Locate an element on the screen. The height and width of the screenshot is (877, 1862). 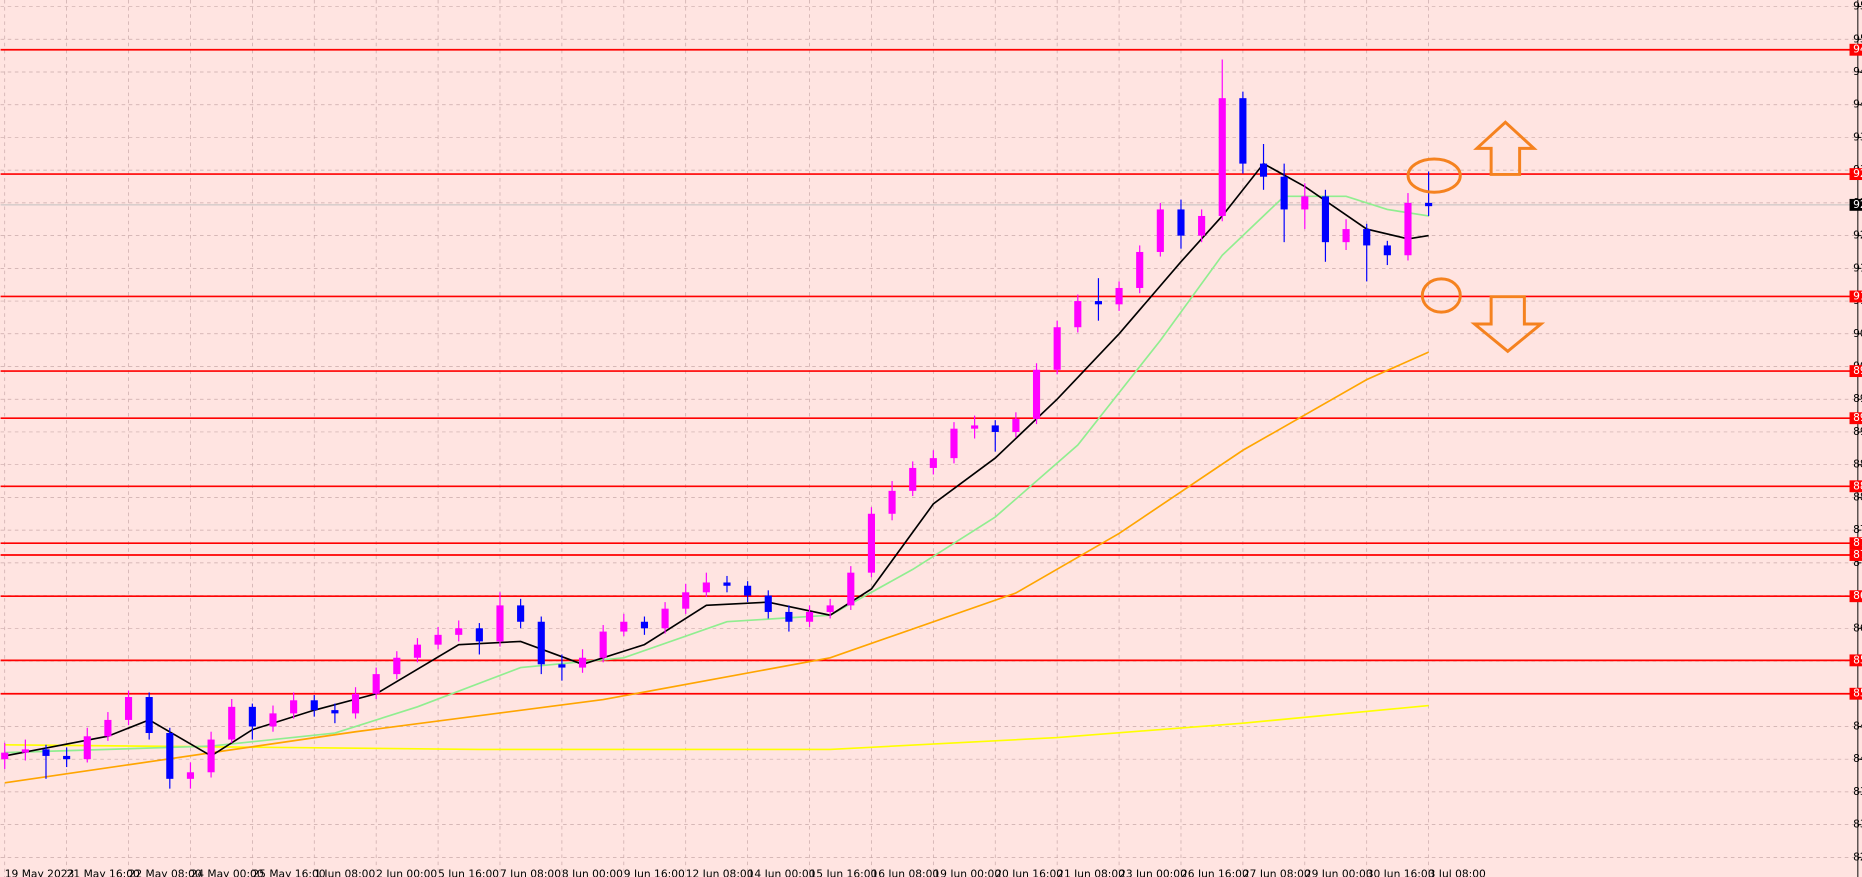
level-label: 85 is located at coordinates (1857, 693).